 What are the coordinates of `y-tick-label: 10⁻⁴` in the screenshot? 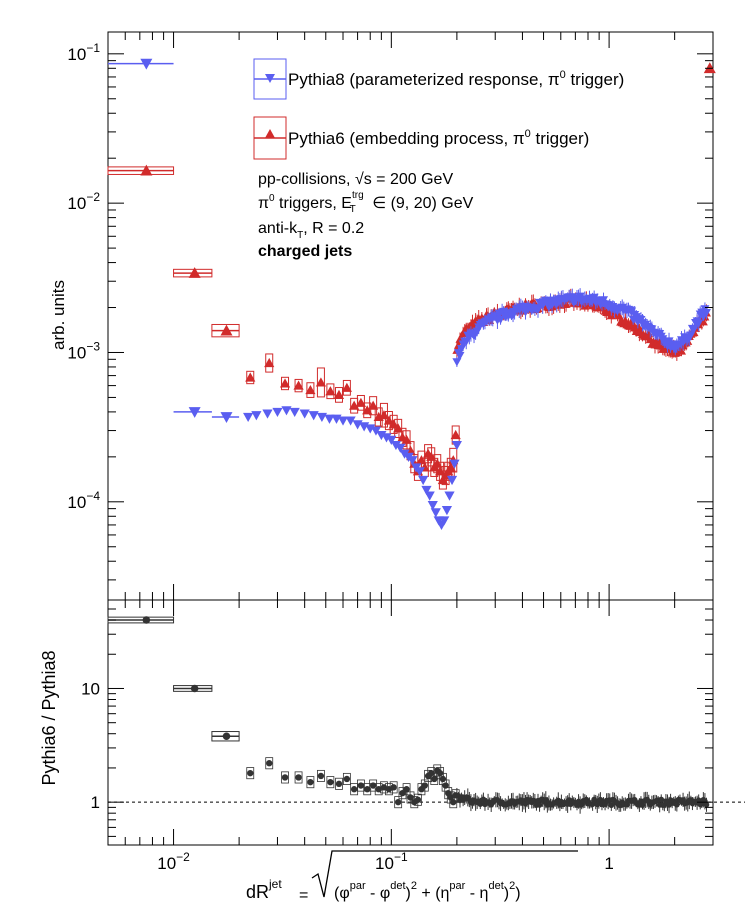 It's located at (83, 500).